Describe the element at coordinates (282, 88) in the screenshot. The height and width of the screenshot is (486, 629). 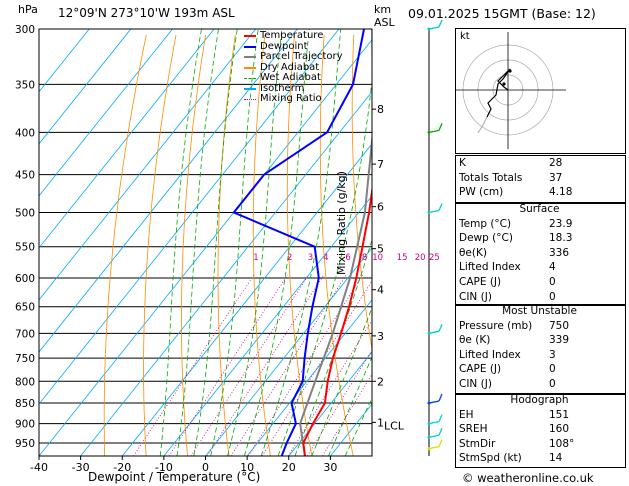
I see `legend-label: Isotherm` at that location.